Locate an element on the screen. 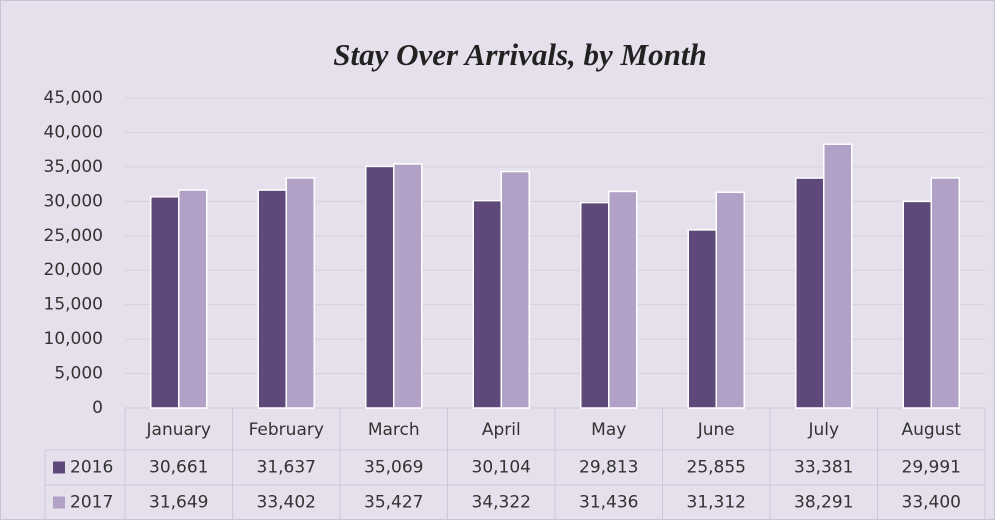 The height and width of the screenshot is (520, 995). x-tick-label: August is located at coordinates (932, 430).